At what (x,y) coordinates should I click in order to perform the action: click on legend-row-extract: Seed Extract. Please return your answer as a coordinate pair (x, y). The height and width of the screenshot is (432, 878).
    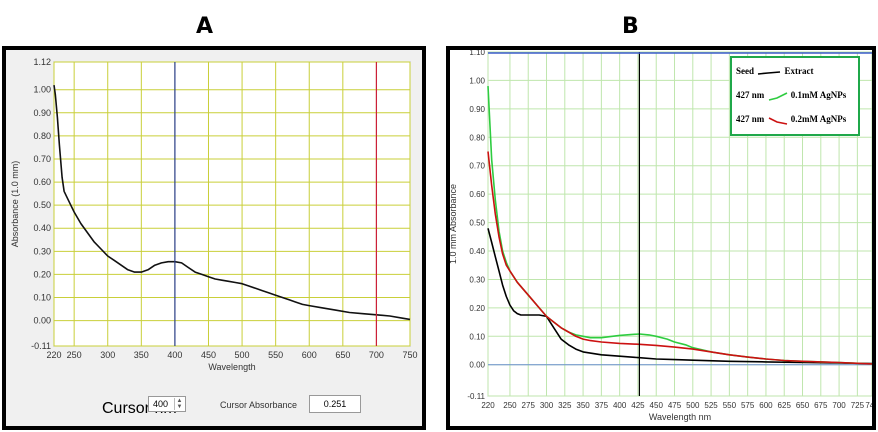
    Looking at the image, I should click on (775, 71).